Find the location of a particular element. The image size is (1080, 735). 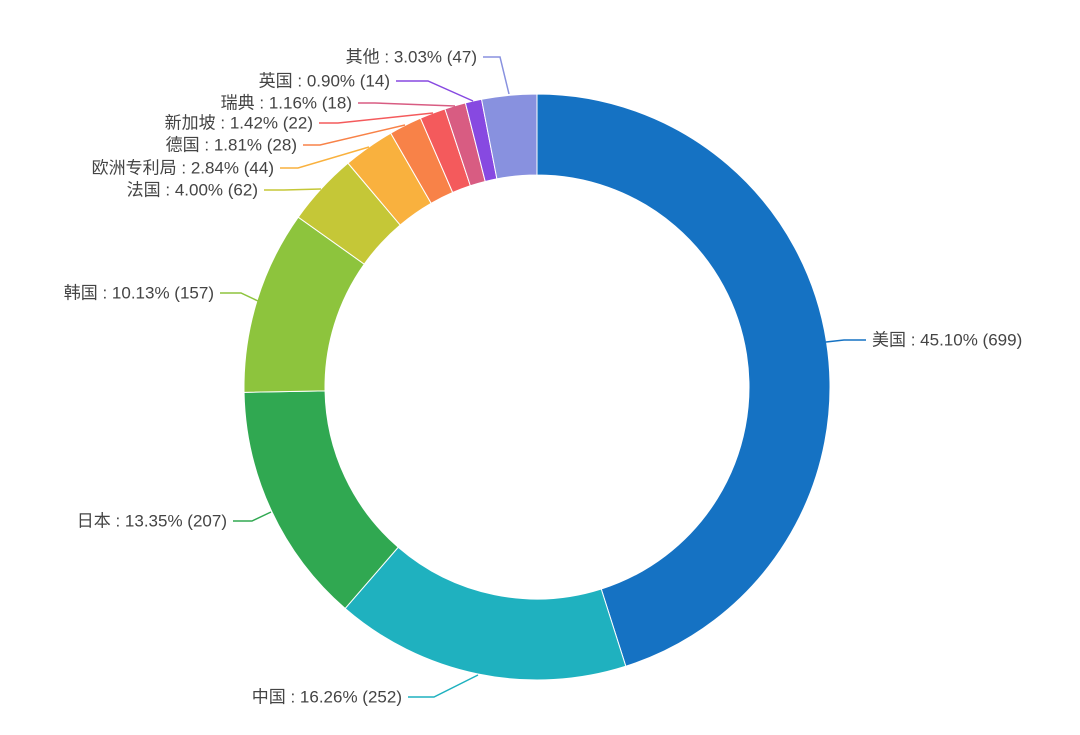

pie-slice-cn is located at coordinates (485, 613).